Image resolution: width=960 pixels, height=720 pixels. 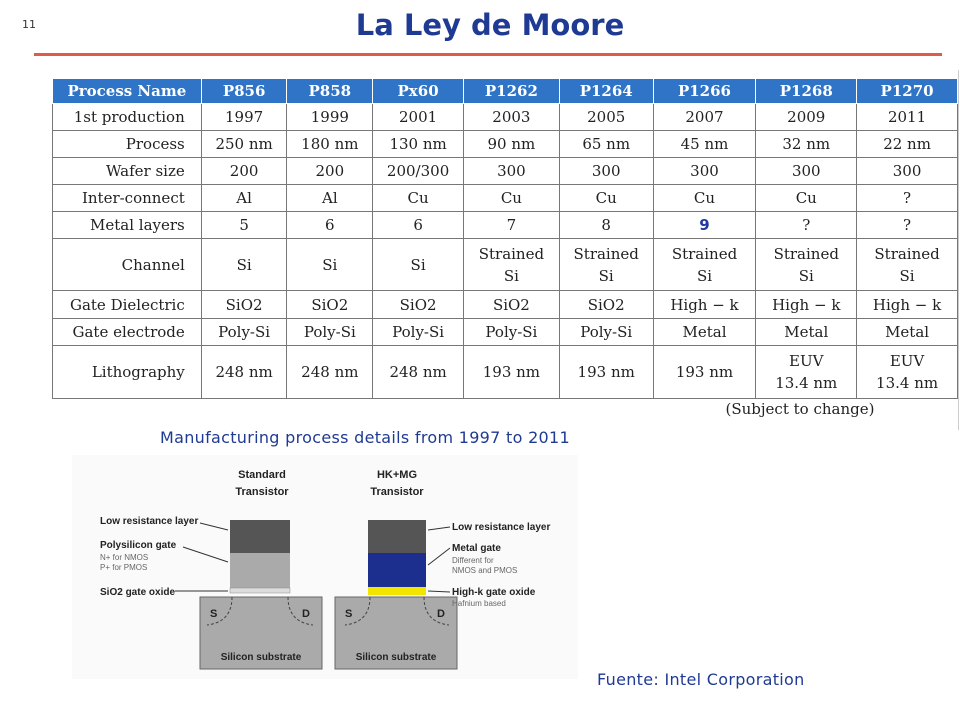 What do you see at coordinates (806, 117) in the screenshot?
I see `cell: 2009` at bounding box center [806, 117].